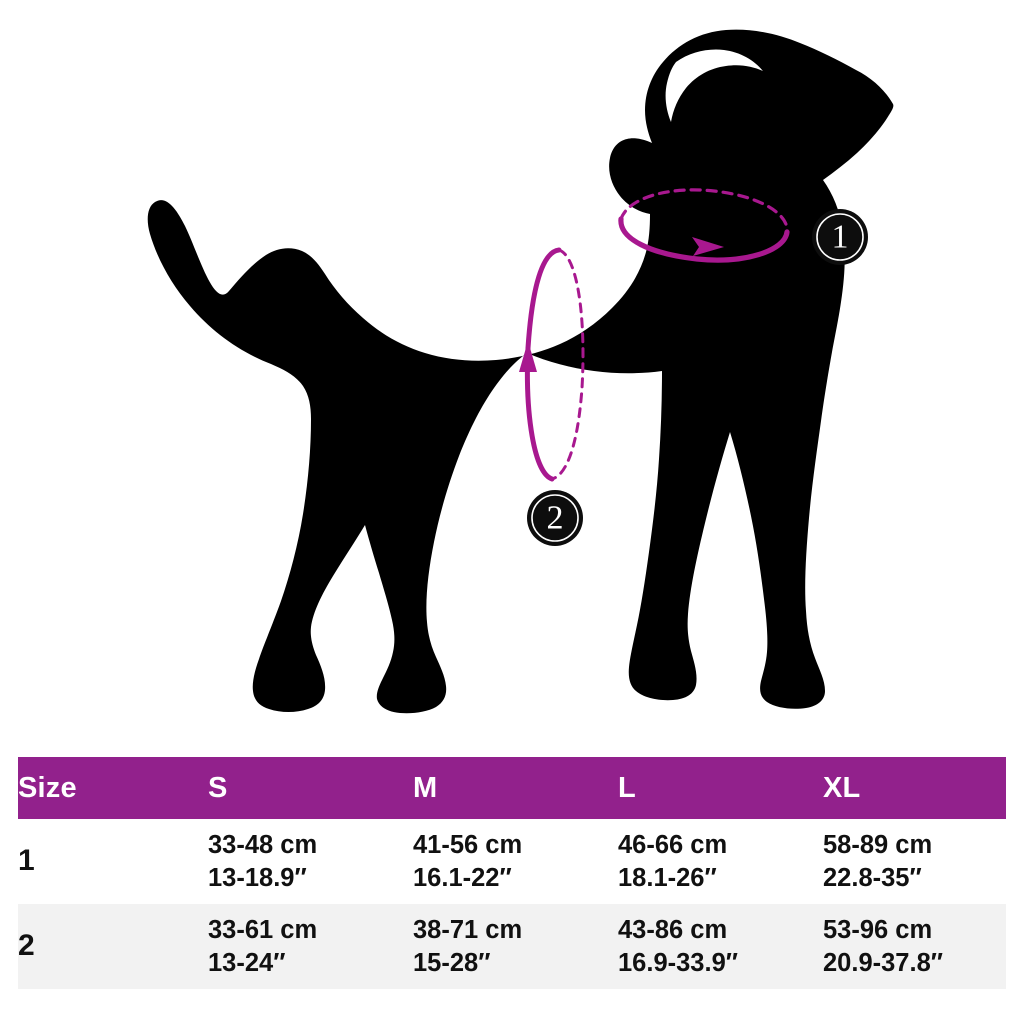 This screenshot has height=1024, width=1024. I want to click on cell-2-xl: 53-96 cm 20.9-37.8″, so click(914, 946).